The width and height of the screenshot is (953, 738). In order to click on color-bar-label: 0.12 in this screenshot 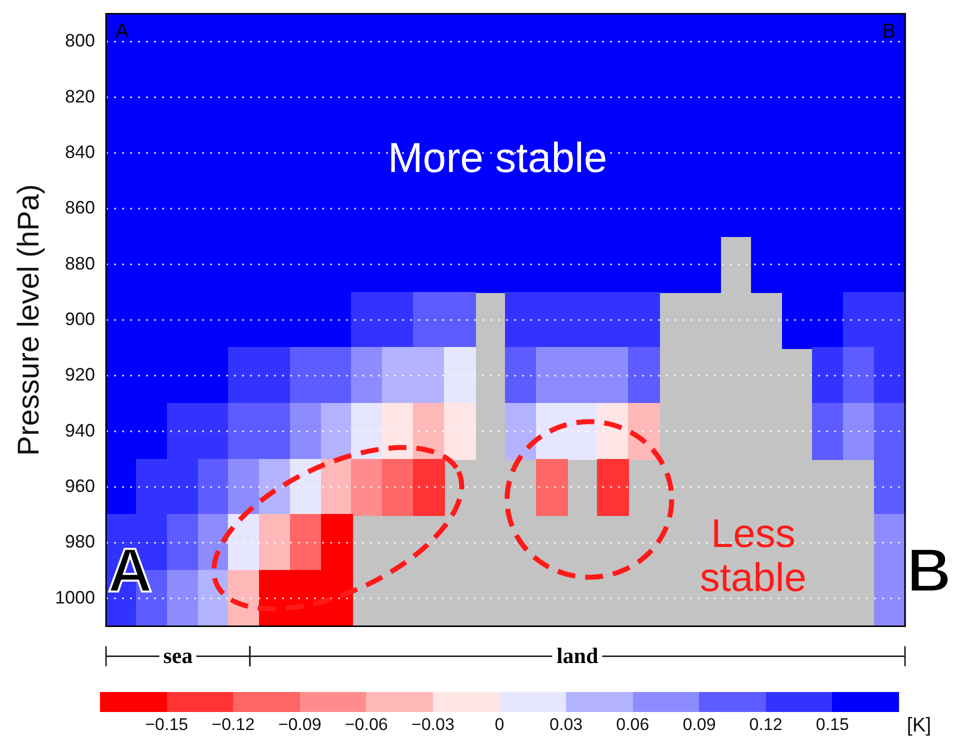, I will do `click(765, 725)`.